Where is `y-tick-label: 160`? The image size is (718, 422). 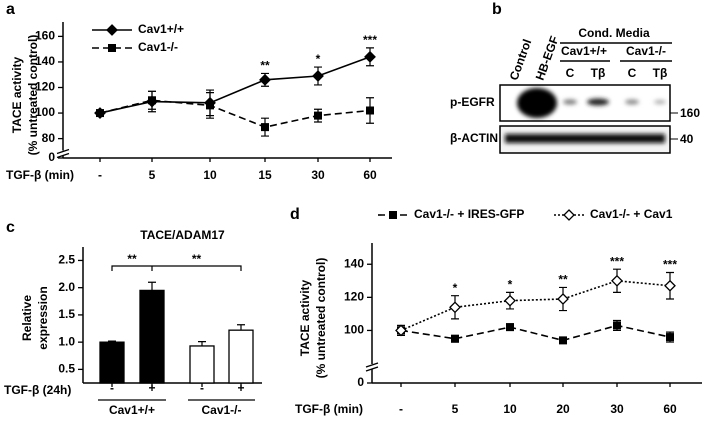
y-tick-label: 160 is located at coordinates (45, 36).